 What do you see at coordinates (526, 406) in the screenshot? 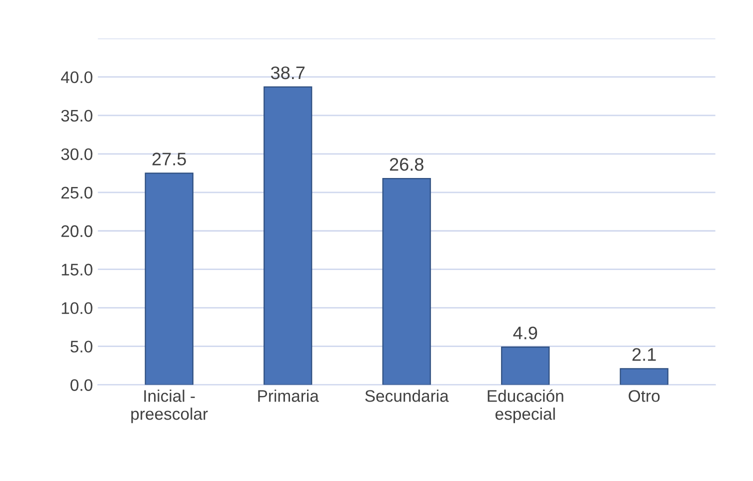
I see `x-tick-label: Educación especial` at bounding box center [526, 406].